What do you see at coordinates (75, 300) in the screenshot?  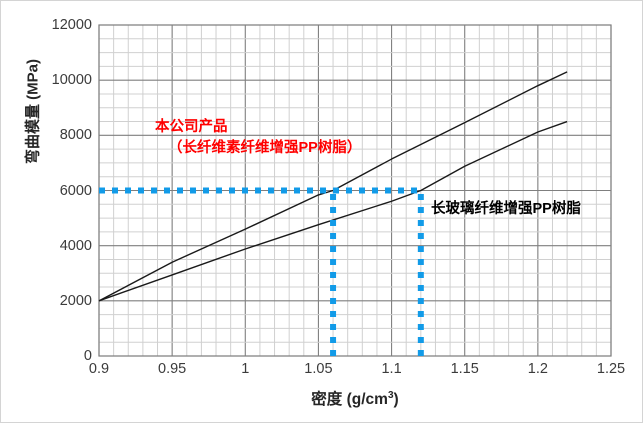 I see `y-tick-label: 2000` at bounding box center [75, 300].